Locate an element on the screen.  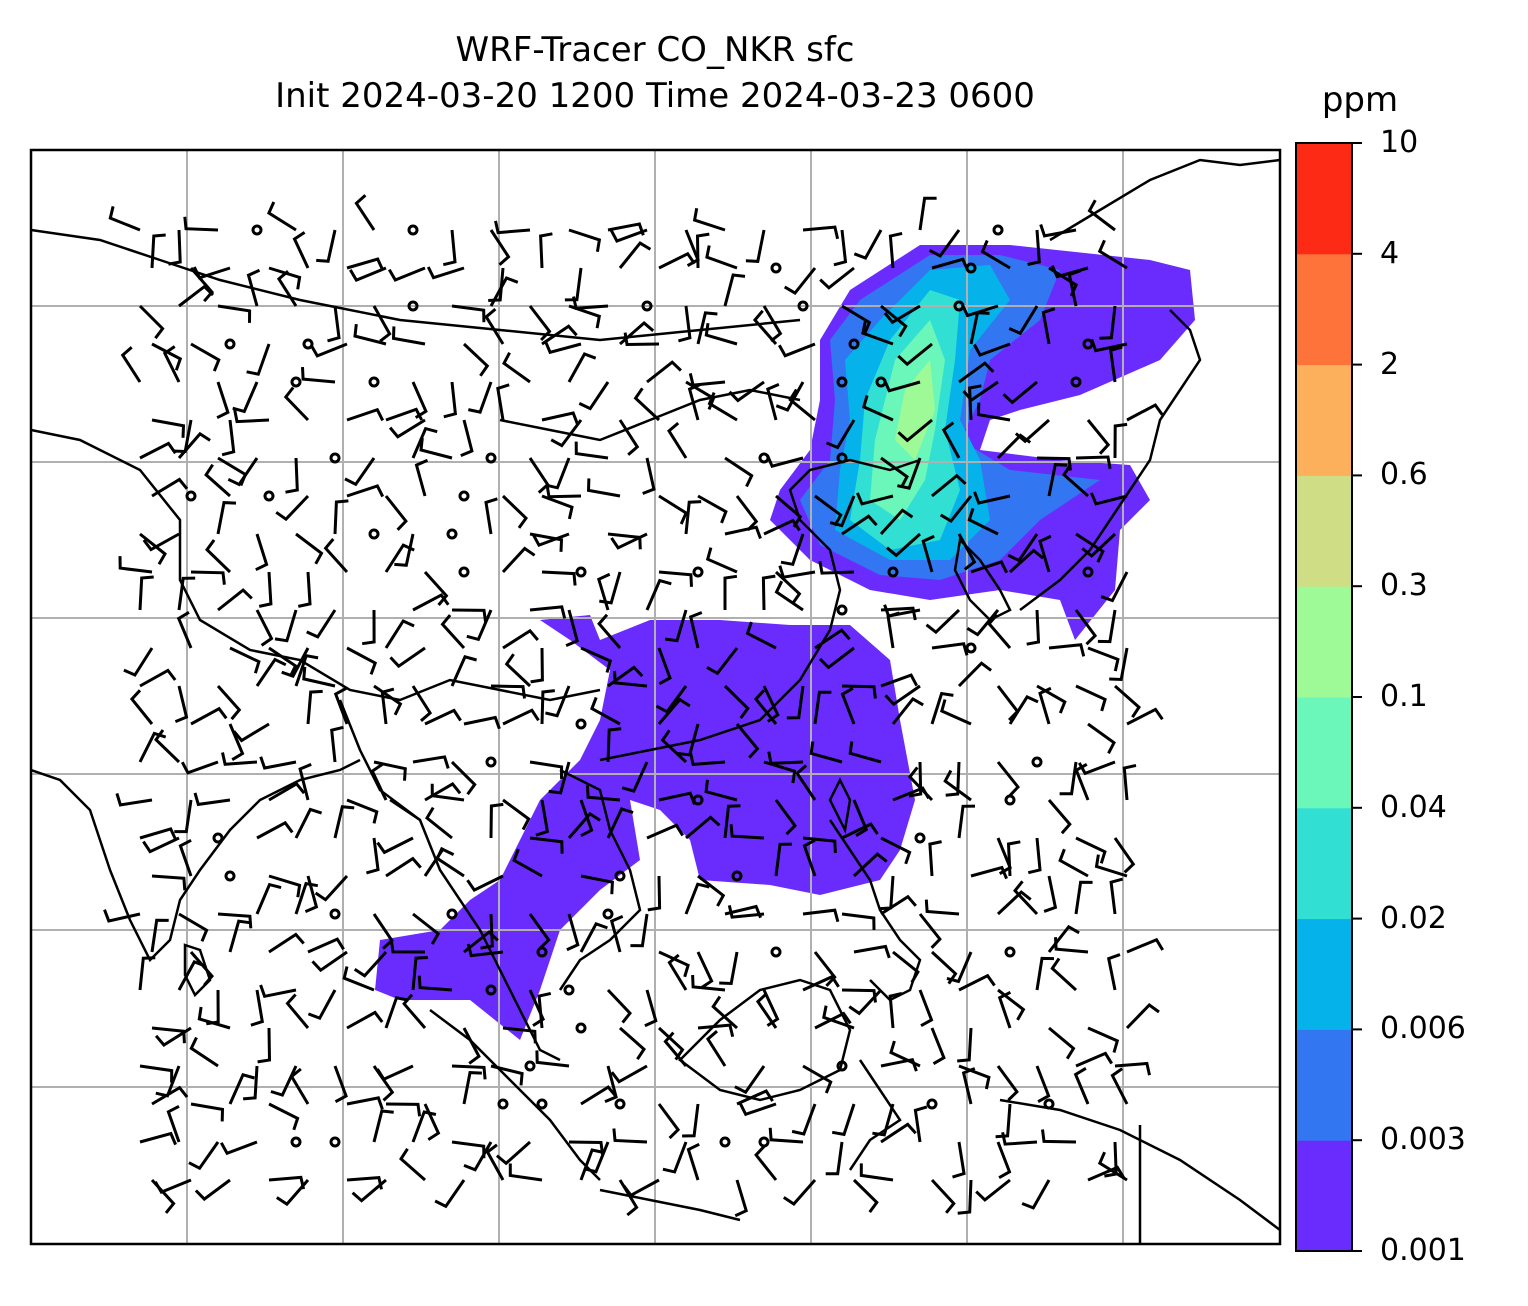
colorbar-tick-label: 0.003 is located at coordinates (1423, 1140).